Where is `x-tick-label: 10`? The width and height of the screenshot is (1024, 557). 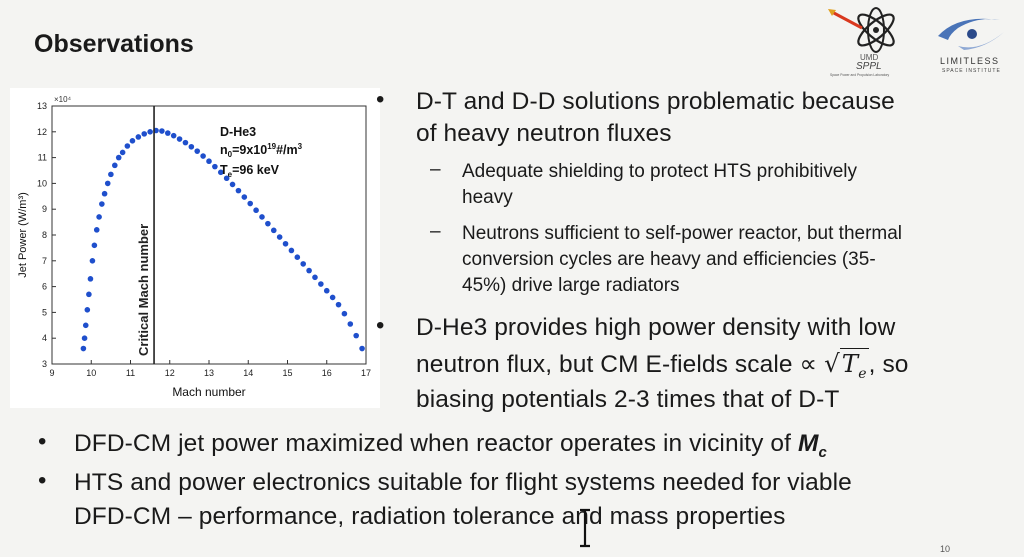 x-tick-label: 10 is located at coordinates (91, 373).